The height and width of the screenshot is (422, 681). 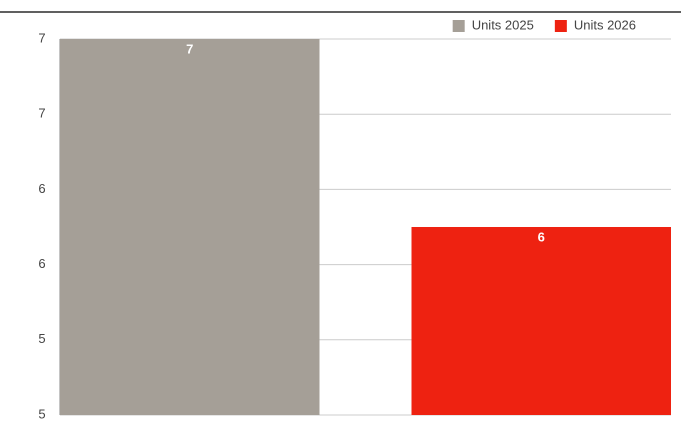 I want to click on value-label: 7, so click(x=189, y=48).